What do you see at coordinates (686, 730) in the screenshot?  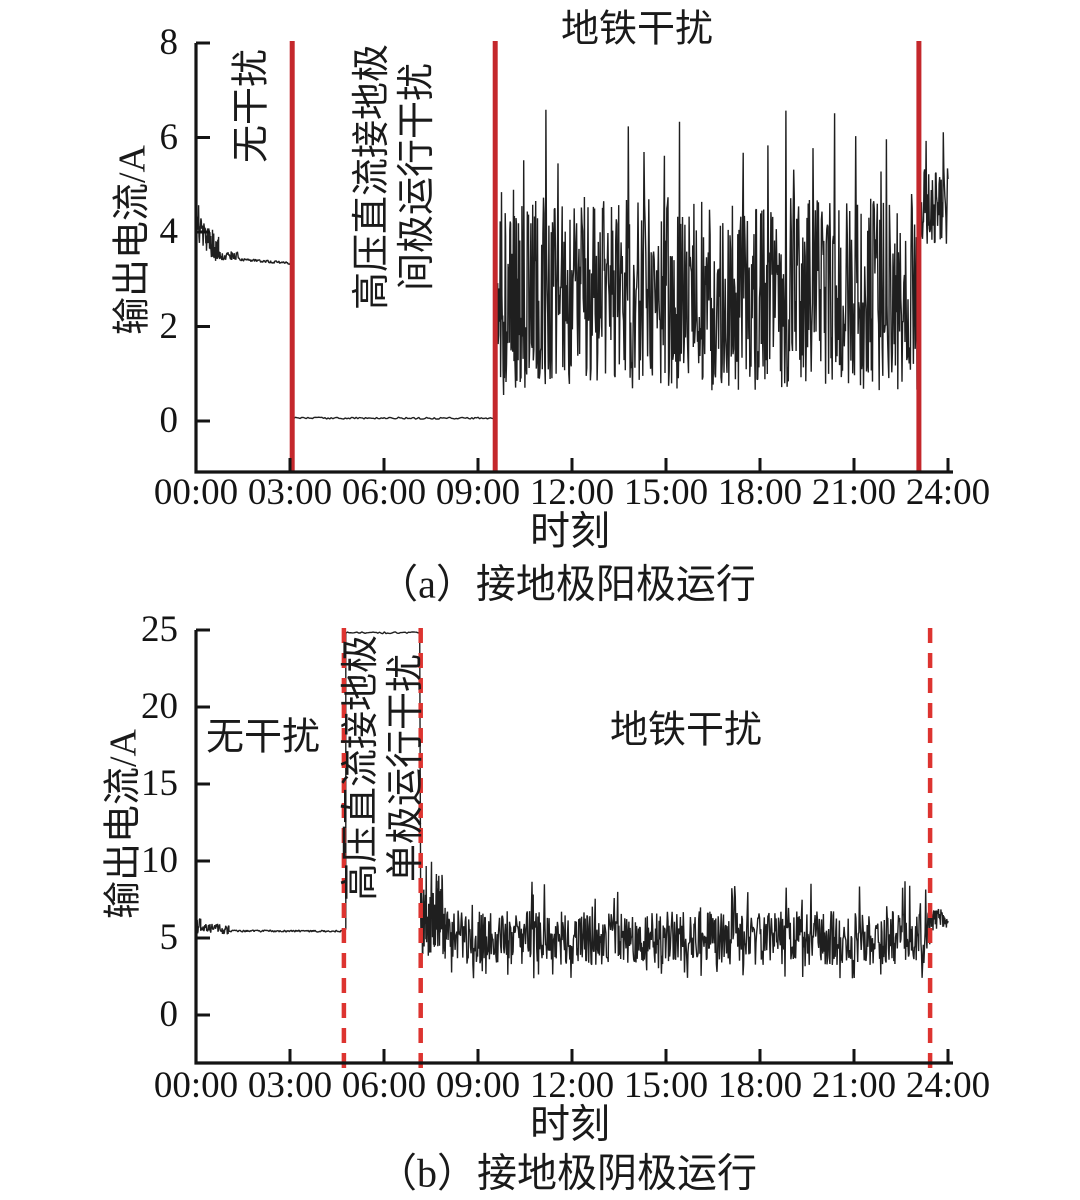 I see `chart-b-region-label-metro-interference: 地铁干扰` at bounding box center [686, 730].